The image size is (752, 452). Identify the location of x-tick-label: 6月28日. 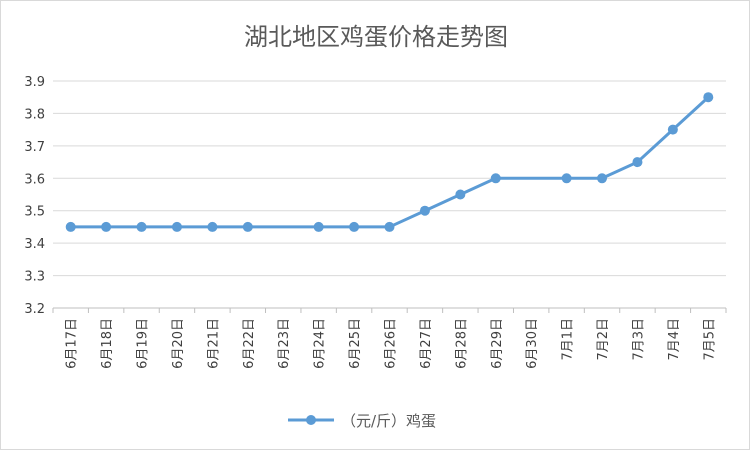
(461, 343).